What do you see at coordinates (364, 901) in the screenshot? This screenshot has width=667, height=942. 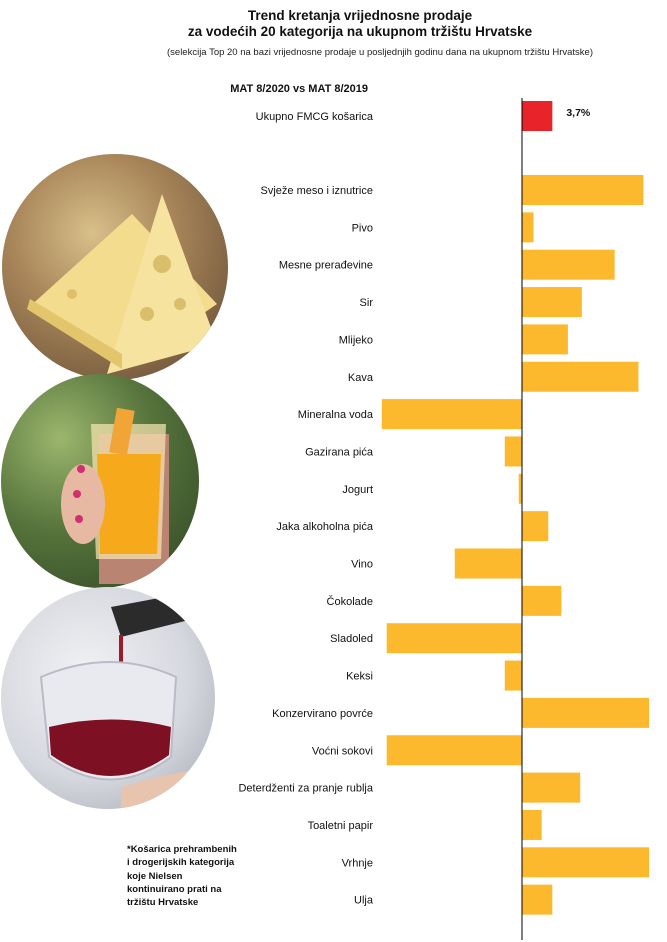 I see `category-label: Ulja` at bounding box center [364, 901].